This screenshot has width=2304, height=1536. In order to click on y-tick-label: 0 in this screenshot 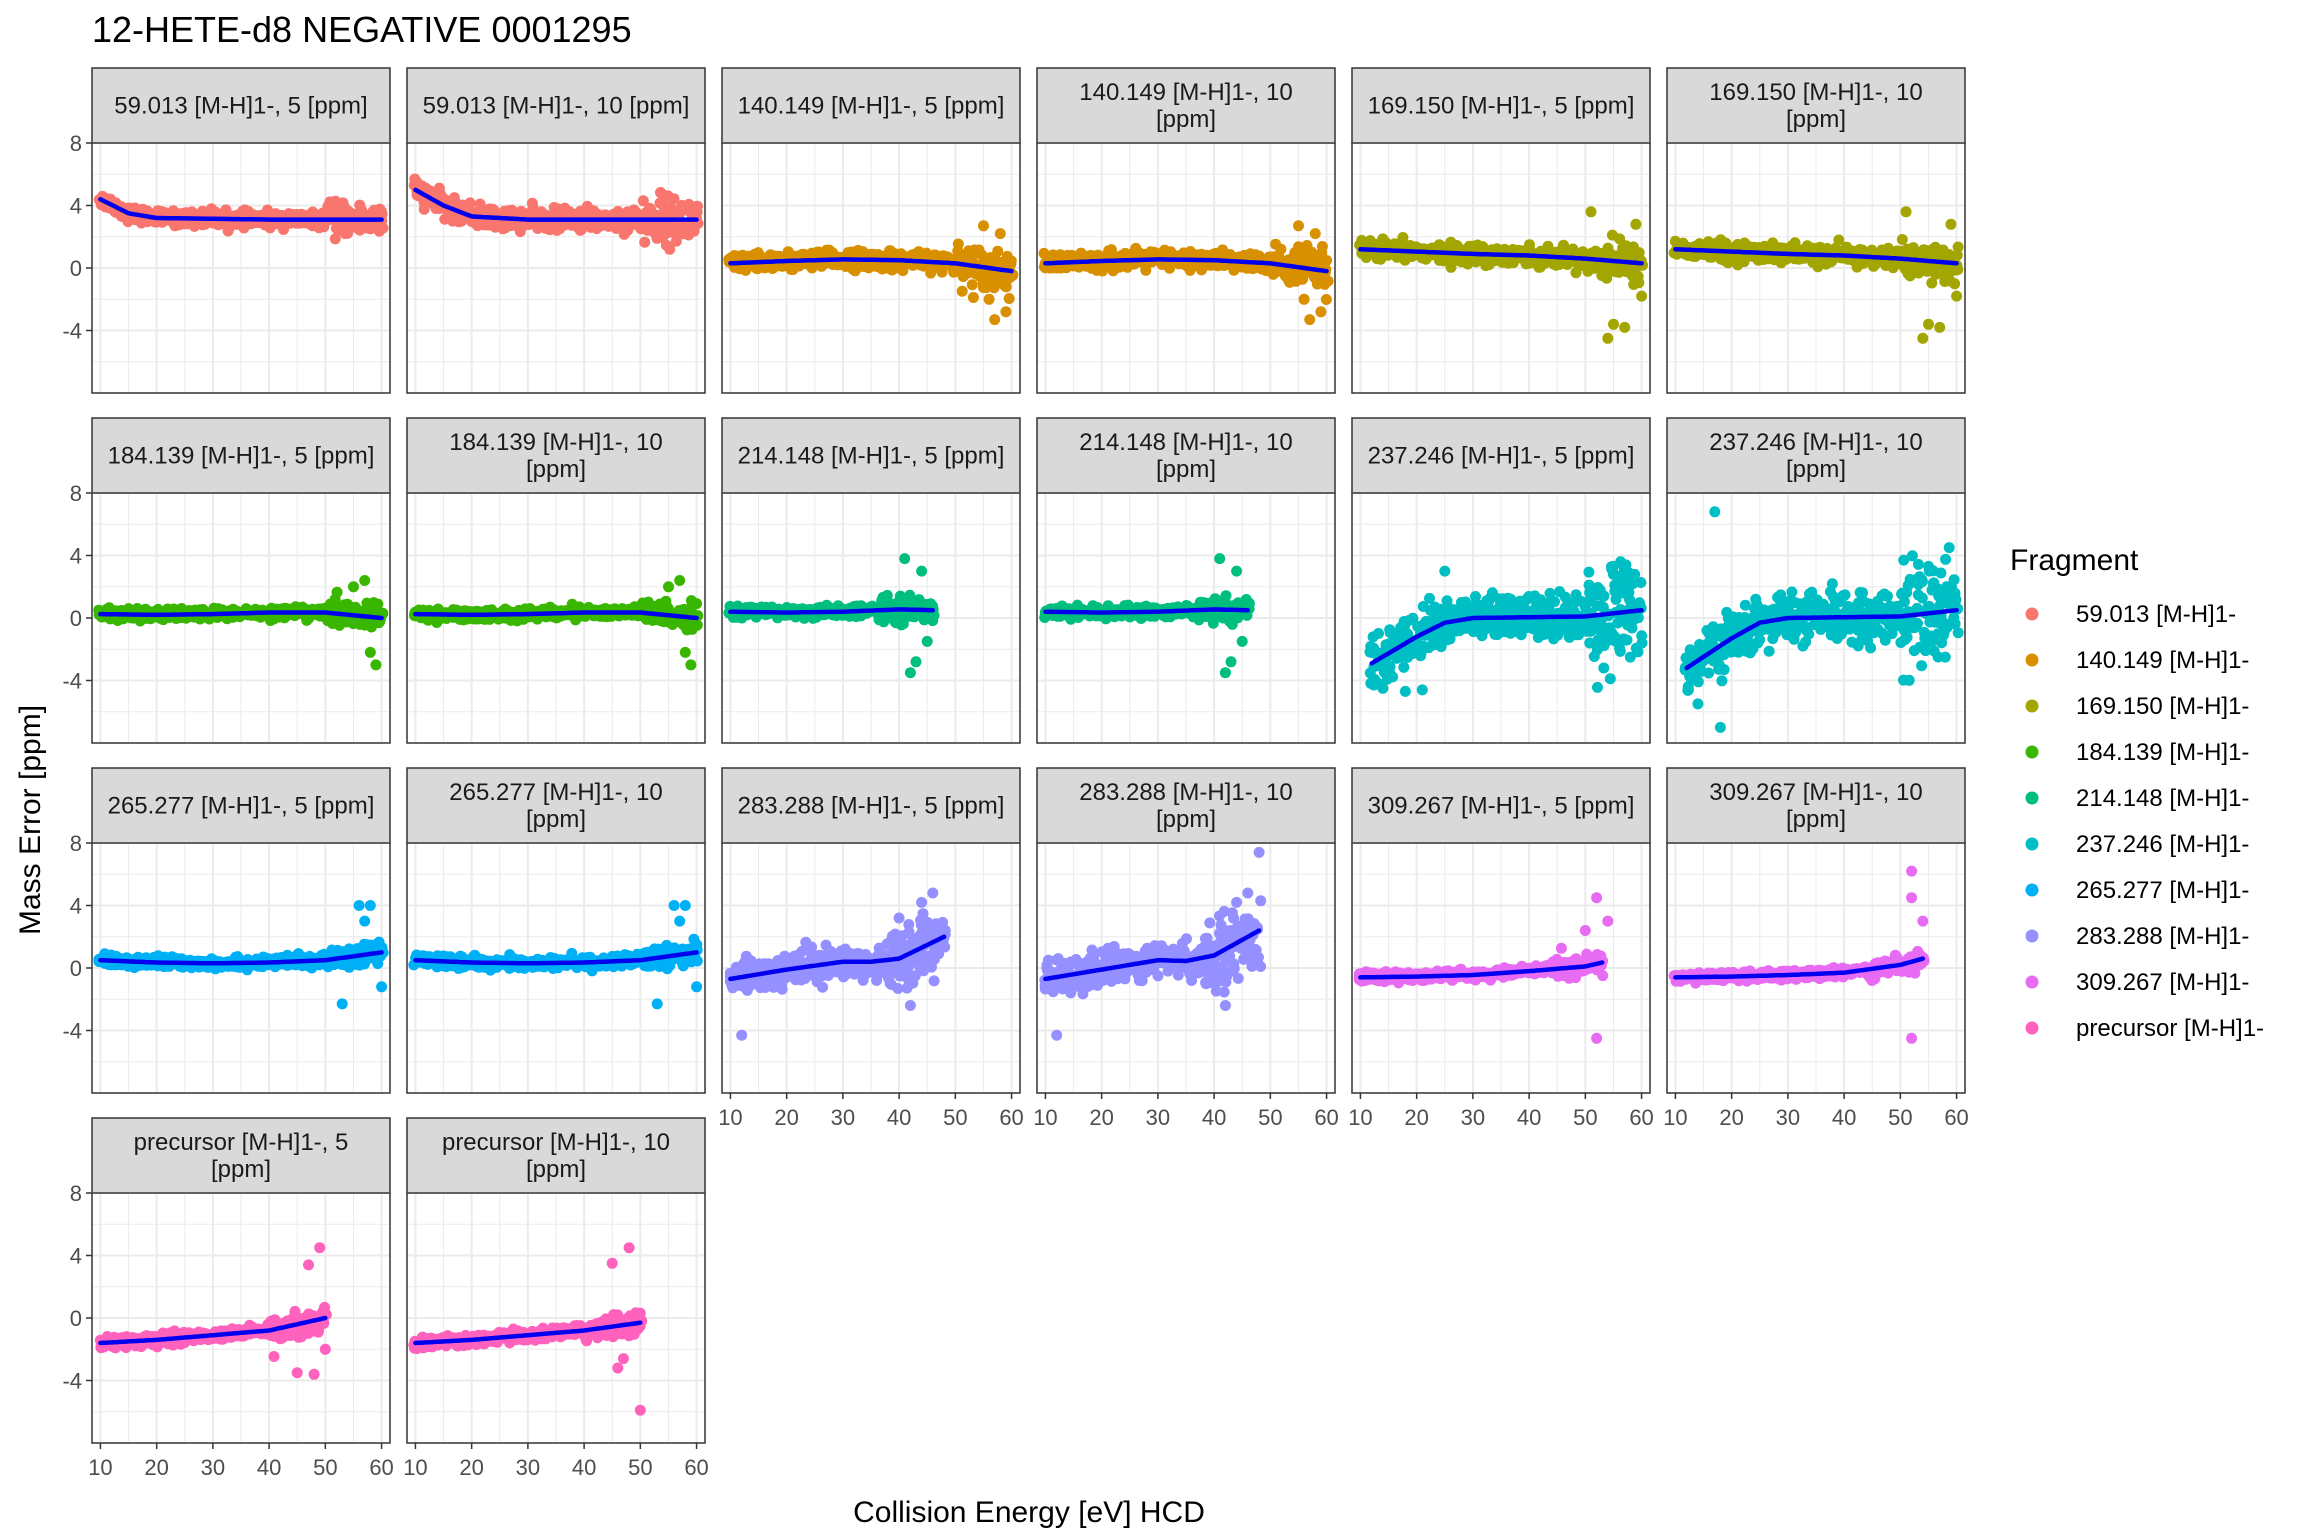, I will do `click(76, 268)`.